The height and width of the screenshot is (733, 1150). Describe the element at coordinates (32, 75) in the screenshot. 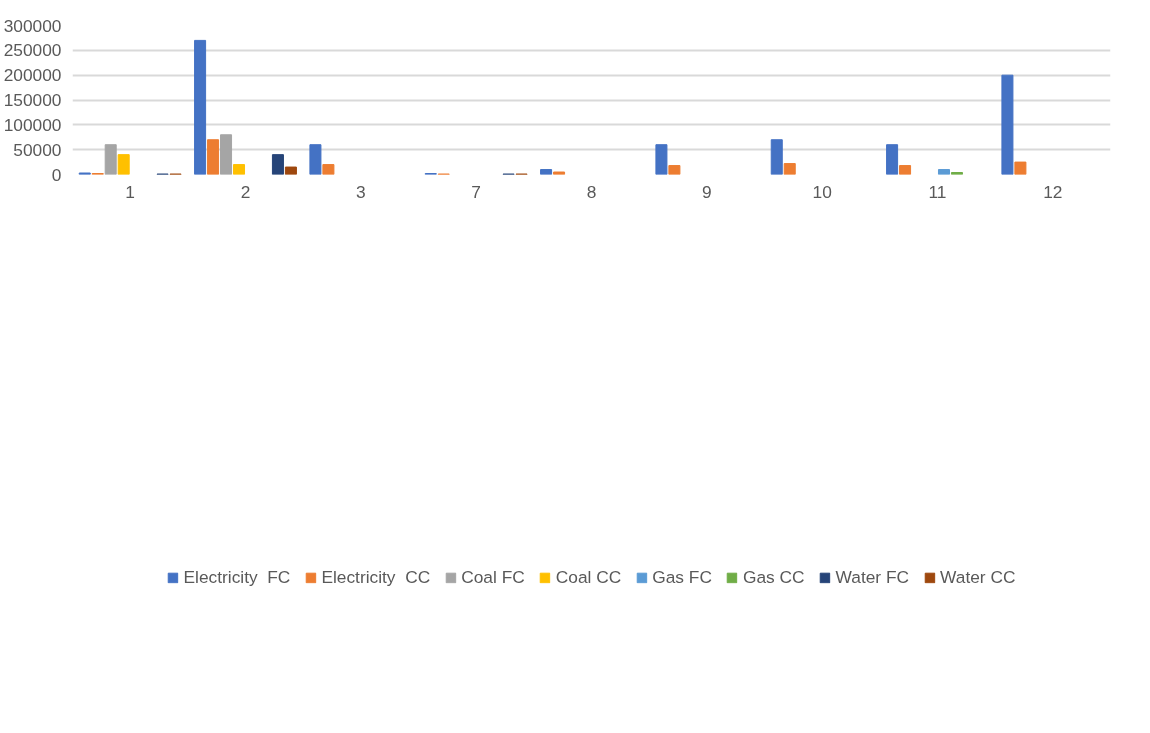

I see `y-tick-label: 200000` at that location.